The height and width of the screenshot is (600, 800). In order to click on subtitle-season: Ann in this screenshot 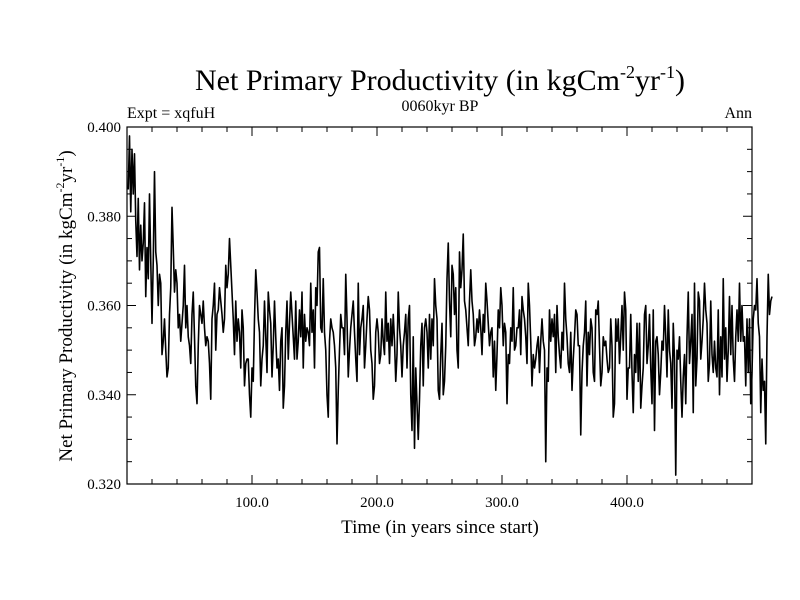, I will do `click(738, 113)`.